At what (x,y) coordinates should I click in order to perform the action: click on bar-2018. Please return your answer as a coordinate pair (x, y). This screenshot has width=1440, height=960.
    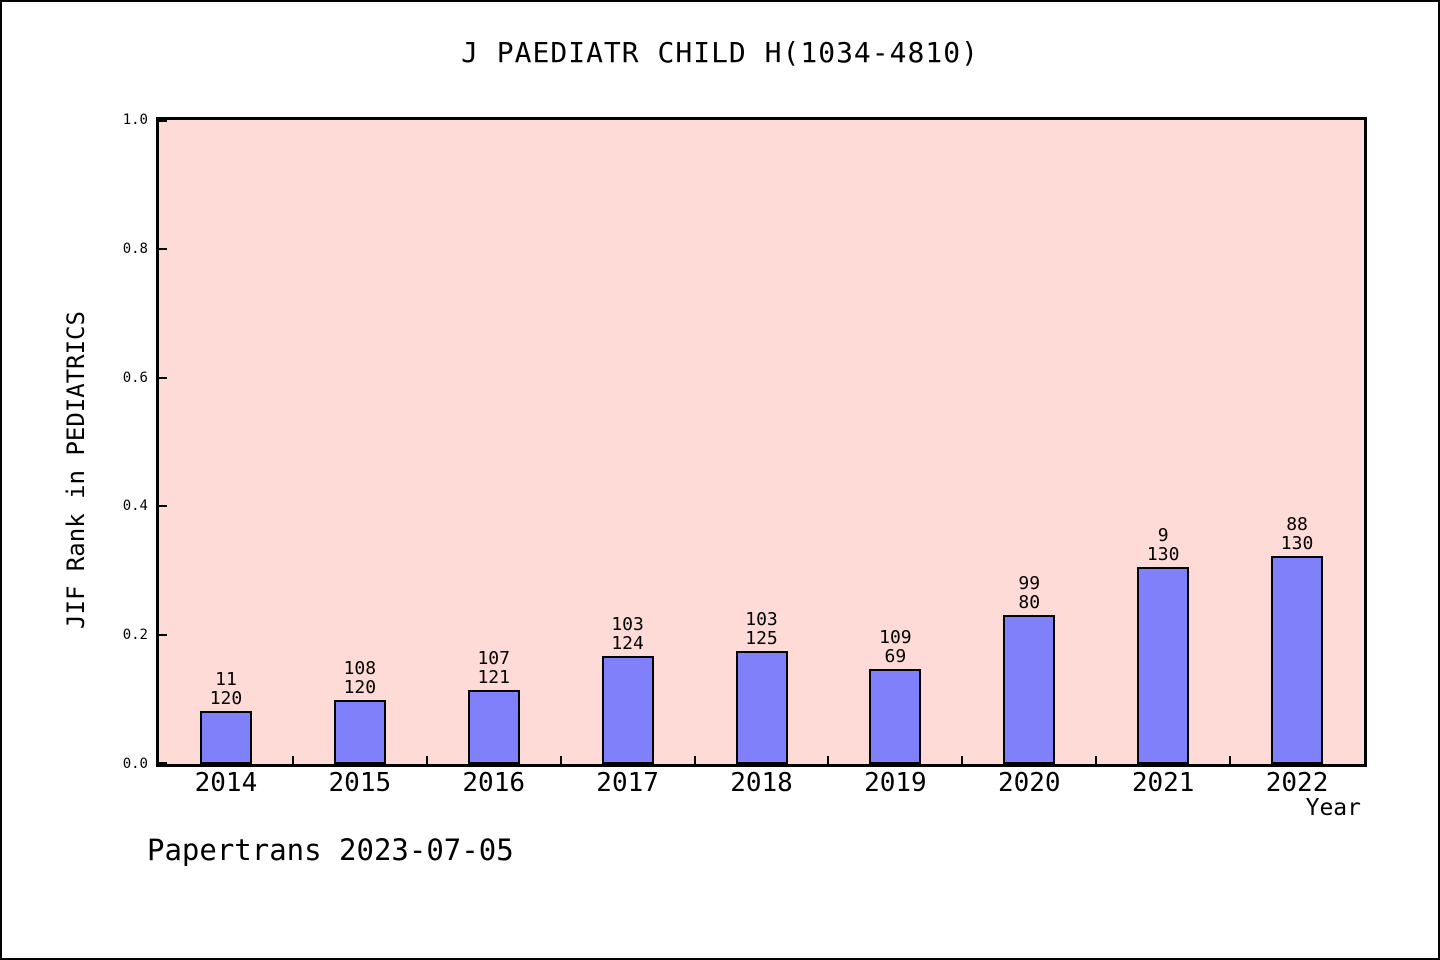
    Looking at the image, I should click on (761, 707).